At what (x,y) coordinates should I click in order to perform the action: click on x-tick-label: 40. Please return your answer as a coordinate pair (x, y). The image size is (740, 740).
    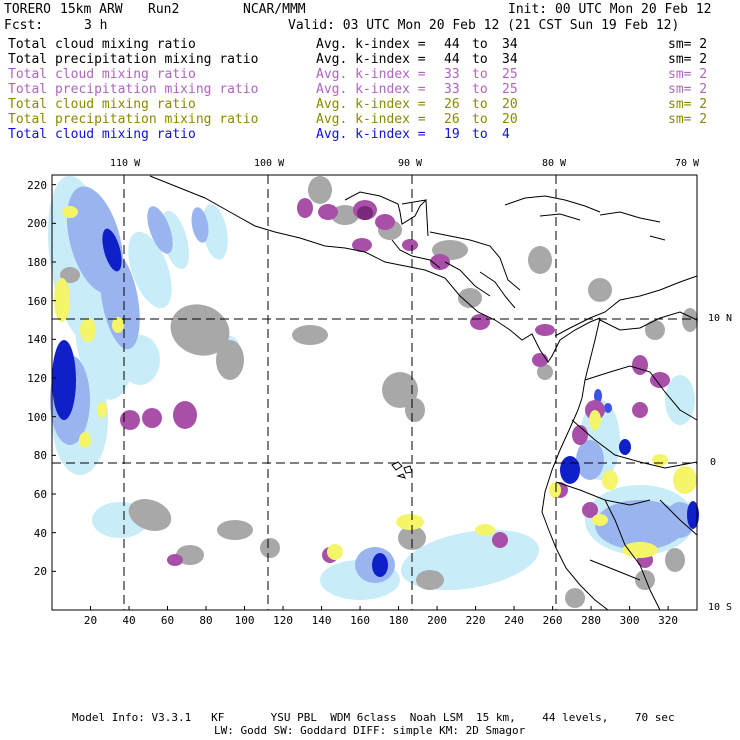
    Looking at the image, I should click on (129, 620).